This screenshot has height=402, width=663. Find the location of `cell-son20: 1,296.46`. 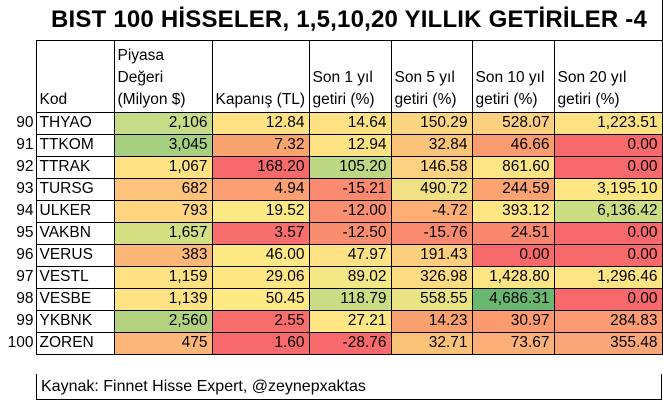

cell-son20: 1,296.46 is located at coordinates (608, 277).